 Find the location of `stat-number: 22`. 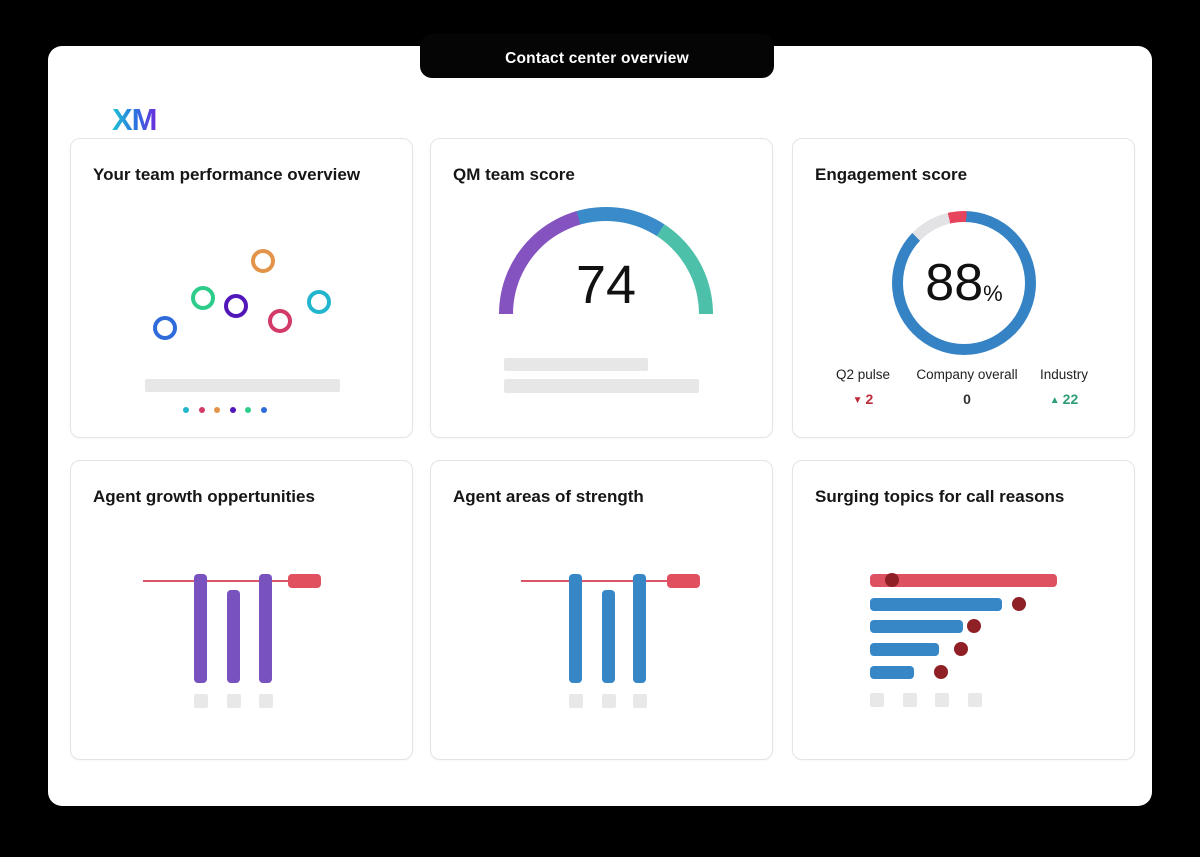

stat-number: 22 is located at coordinates (1070, 399).